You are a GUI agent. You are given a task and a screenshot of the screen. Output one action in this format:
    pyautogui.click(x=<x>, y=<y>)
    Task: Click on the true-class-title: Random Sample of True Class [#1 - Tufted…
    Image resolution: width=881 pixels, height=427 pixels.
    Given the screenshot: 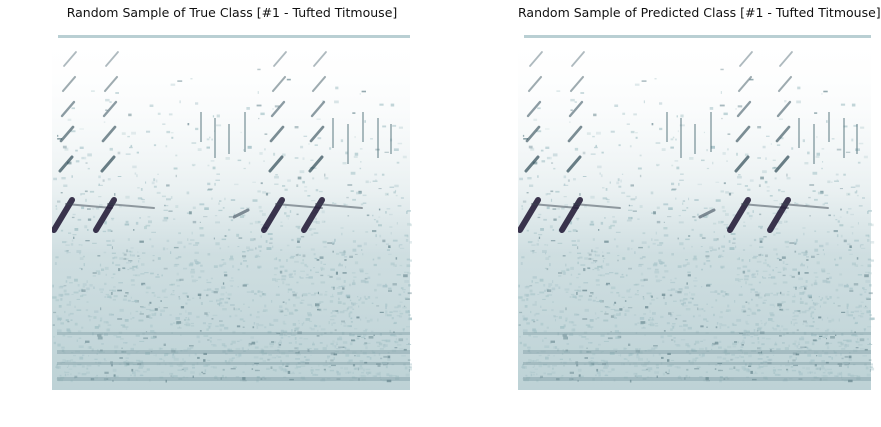 What is the action you would take?
    pyautogui.click(x=232, y=12)
    